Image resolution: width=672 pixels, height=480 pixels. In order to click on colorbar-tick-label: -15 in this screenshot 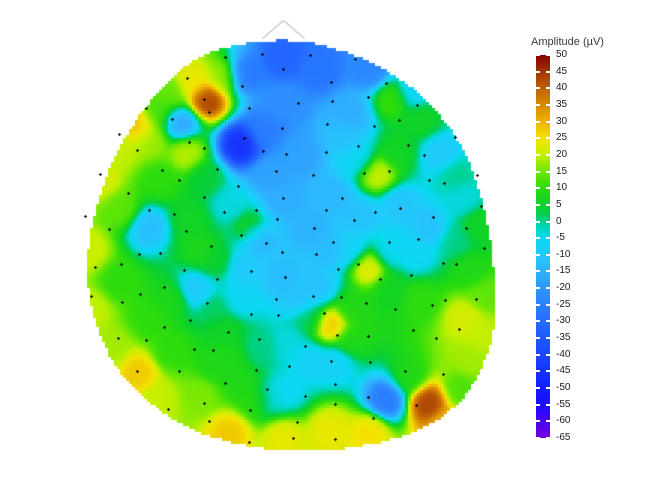, I will do `click(563, 271)`.